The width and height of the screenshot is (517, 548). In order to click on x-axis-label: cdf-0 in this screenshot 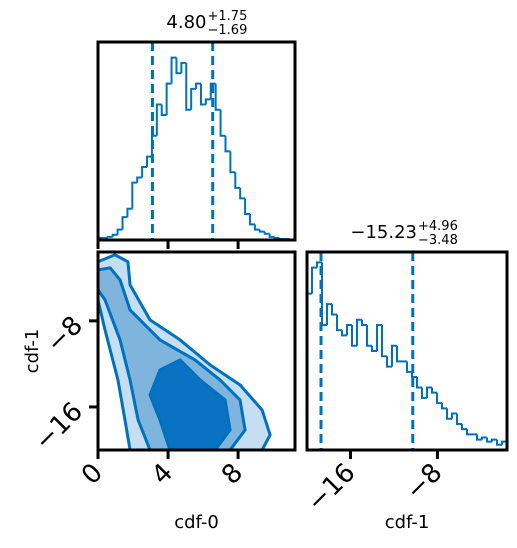, I will do `click(196, 522)`.